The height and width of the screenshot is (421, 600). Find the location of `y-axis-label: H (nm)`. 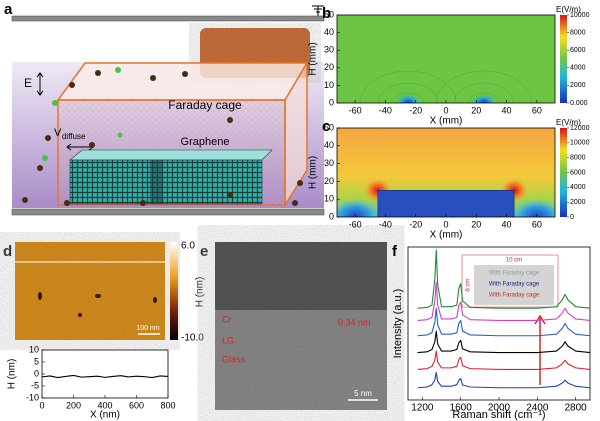

y-axis-label: H (nm) is located at coordinates (12, 374).